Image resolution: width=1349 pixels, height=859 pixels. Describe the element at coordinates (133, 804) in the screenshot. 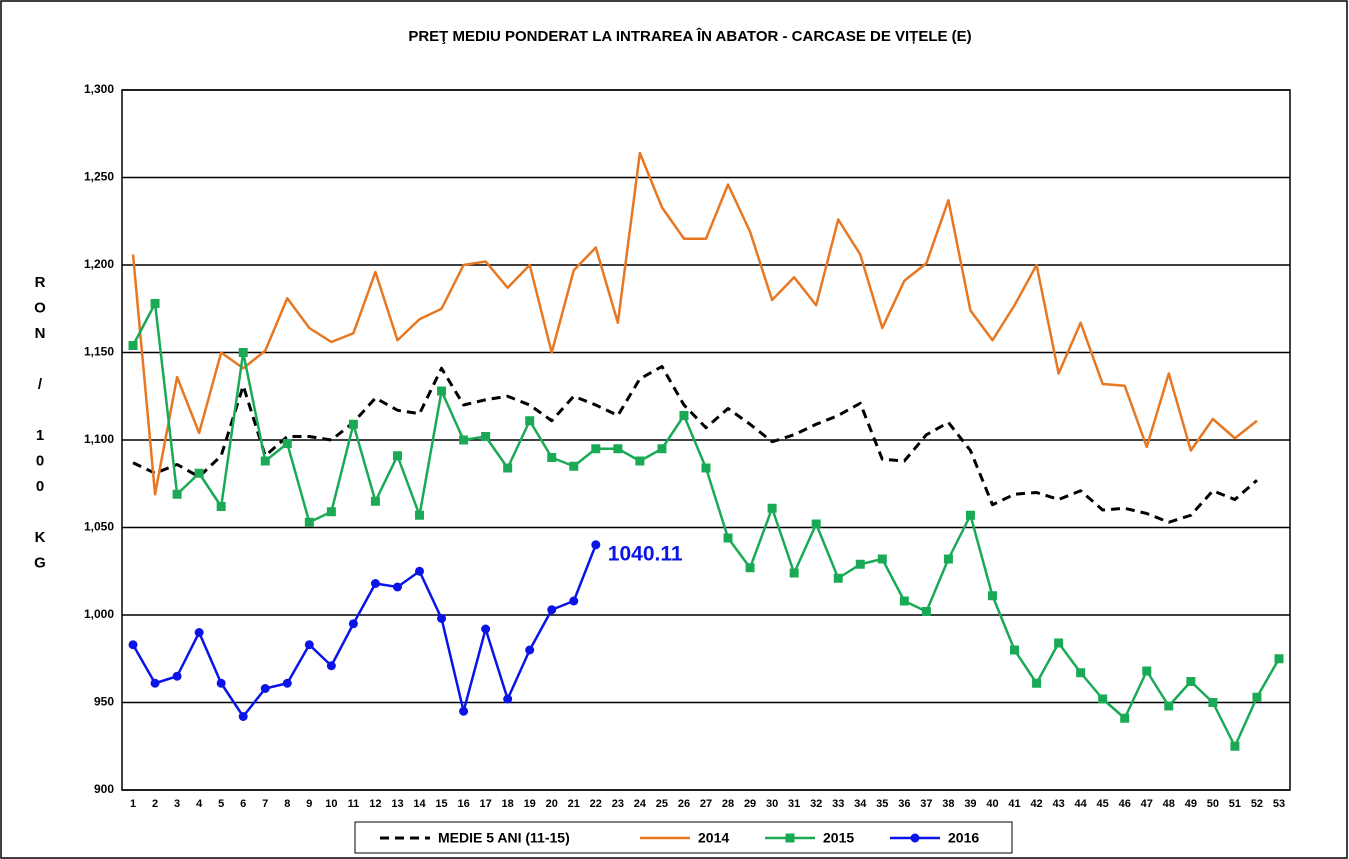

I see `x-tick-label: 1` at that location.